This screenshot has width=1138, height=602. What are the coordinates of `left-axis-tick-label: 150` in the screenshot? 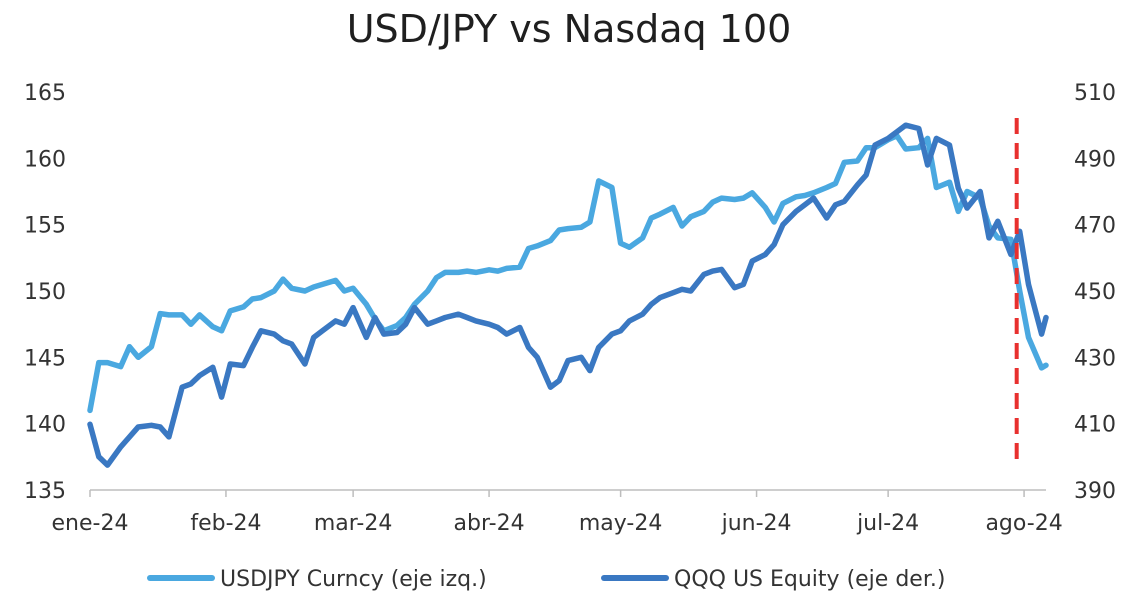 It's located at (45, 292).